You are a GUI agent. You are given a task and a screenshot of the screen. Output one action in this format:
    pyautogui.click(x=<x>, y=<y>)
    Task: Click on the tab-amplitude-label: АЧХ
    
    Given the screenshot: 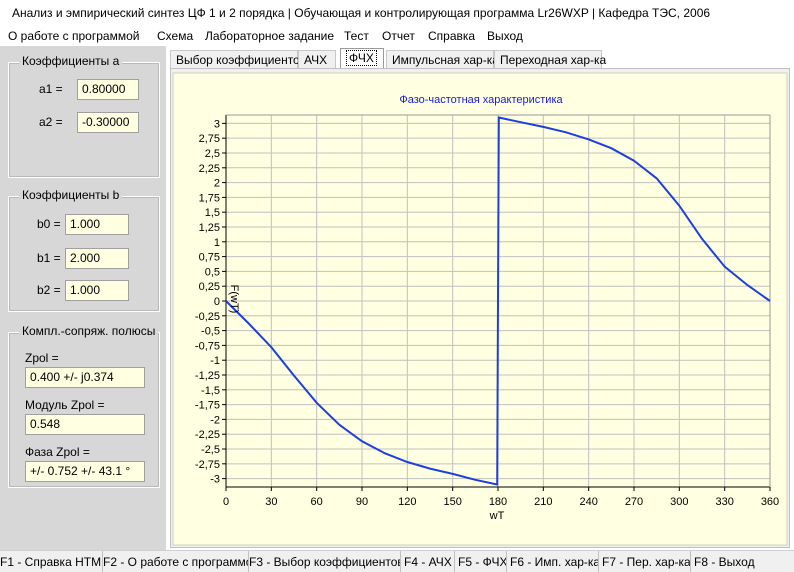 What is the action you would take?
    pyautogui.click(x=316, y=60)
    